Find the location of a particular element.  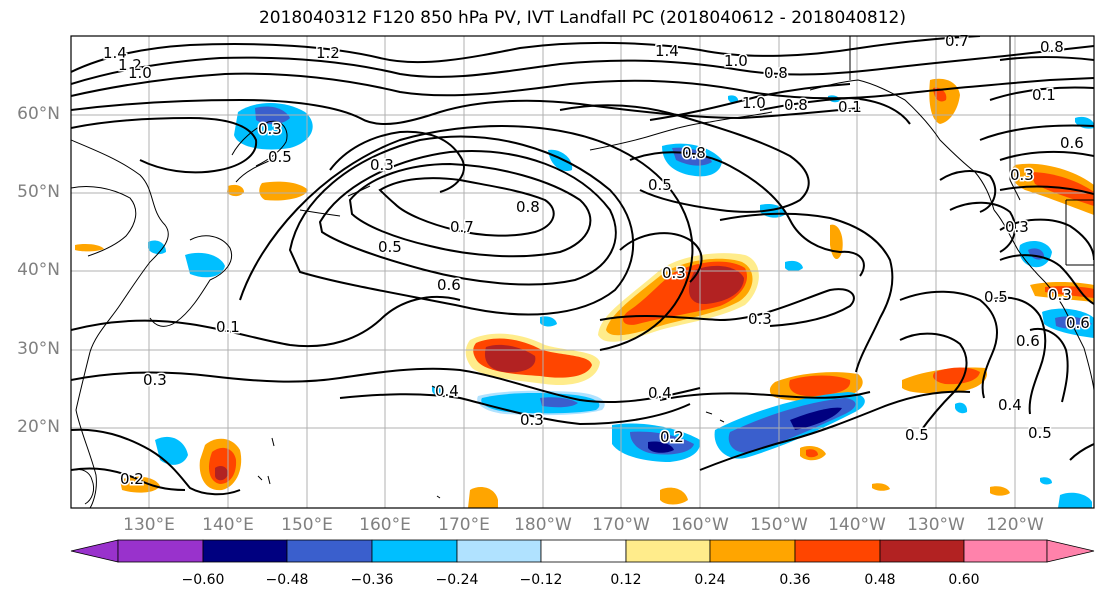

lon-tick-label: 140°E is located at coordinates (228, 525).